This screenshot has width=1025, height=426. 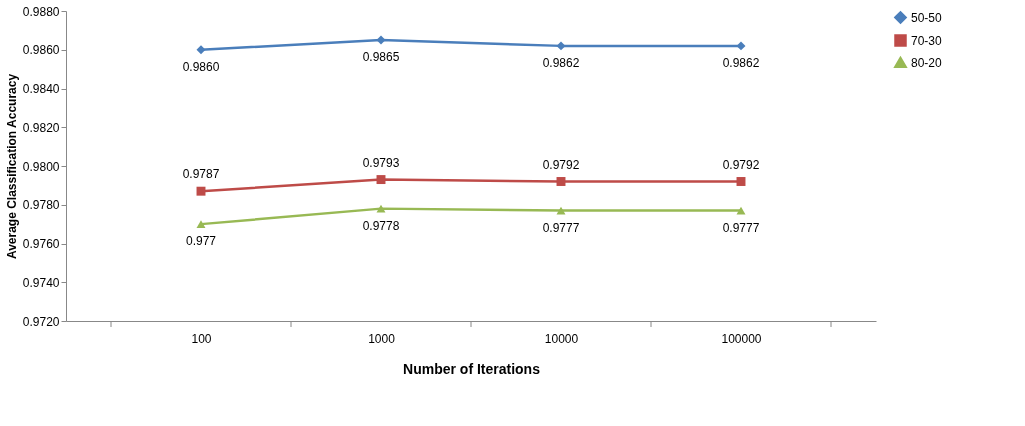 What do you see at coordinates (201, 338) in the screenshot?
I see `x-tick-label: 100` at bounding box center [201, 338].